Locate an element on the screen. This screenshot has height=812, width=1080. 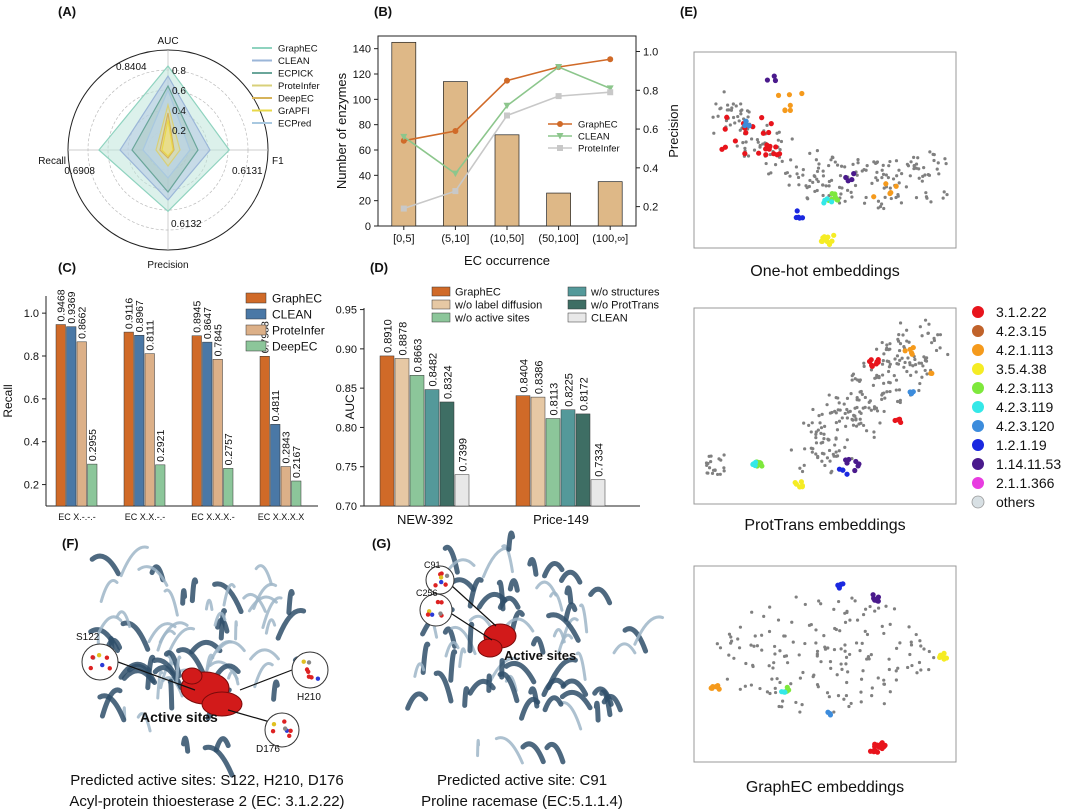
embedding-point-1.14.11.53 is located at coordinates (767, 80).